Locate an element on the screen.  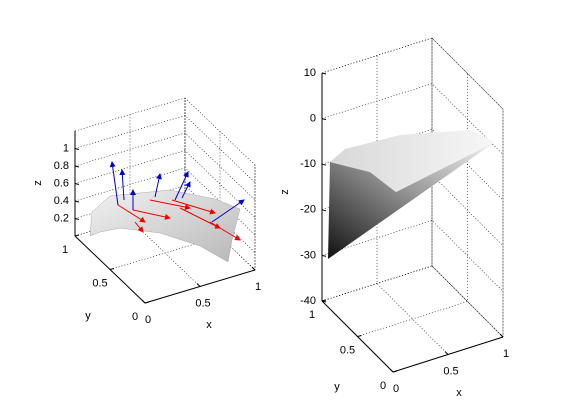
surface-left is located at coordinates (165, 226).